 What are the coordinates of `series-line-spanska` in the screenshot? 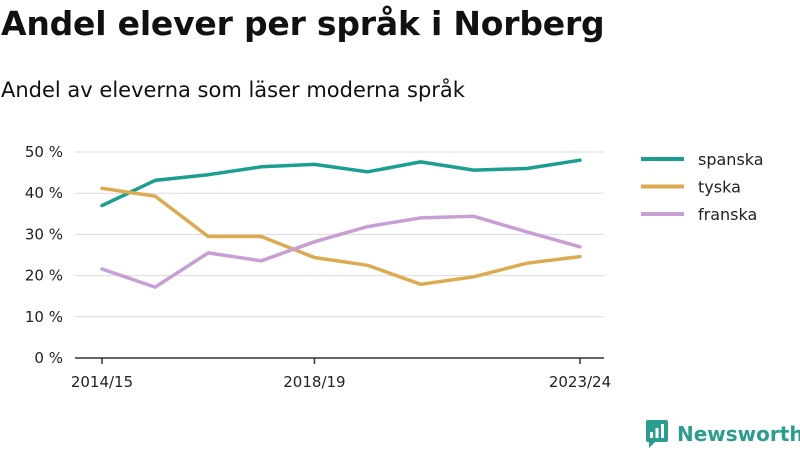 It's located at (341, 183).